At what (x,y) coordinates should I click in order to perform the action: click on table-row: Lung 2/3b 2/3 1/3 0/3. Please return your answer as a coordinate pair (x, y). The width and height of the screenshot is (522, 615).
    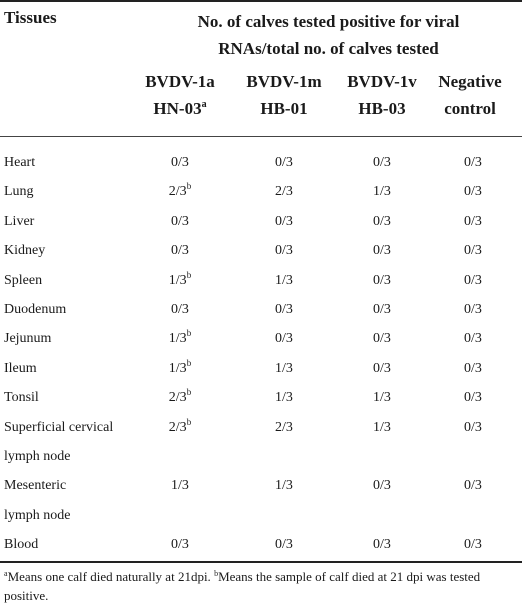
    Looking at the image, I should click on (261, 191).